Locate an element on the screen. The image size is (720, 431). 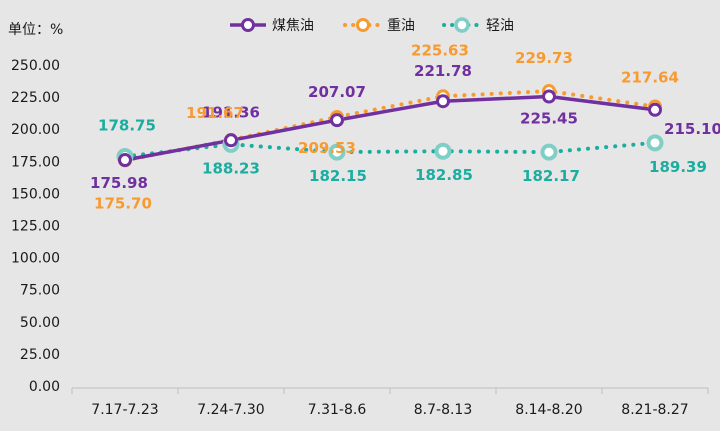
y-tick-label: 200.00 is located at coordinates (35, 130).